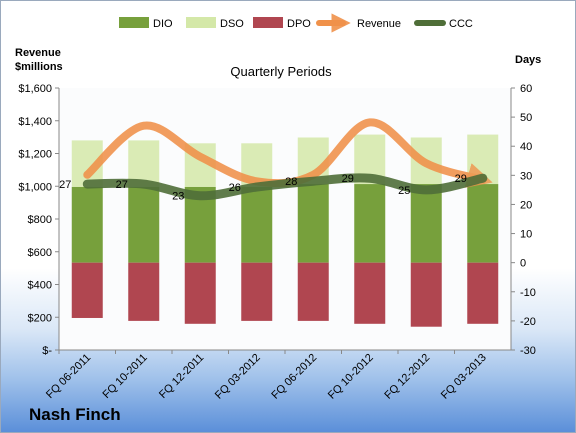 The width and height of the screenshot is (576, 433). I want to click on ccc-line, so click(285, 187).